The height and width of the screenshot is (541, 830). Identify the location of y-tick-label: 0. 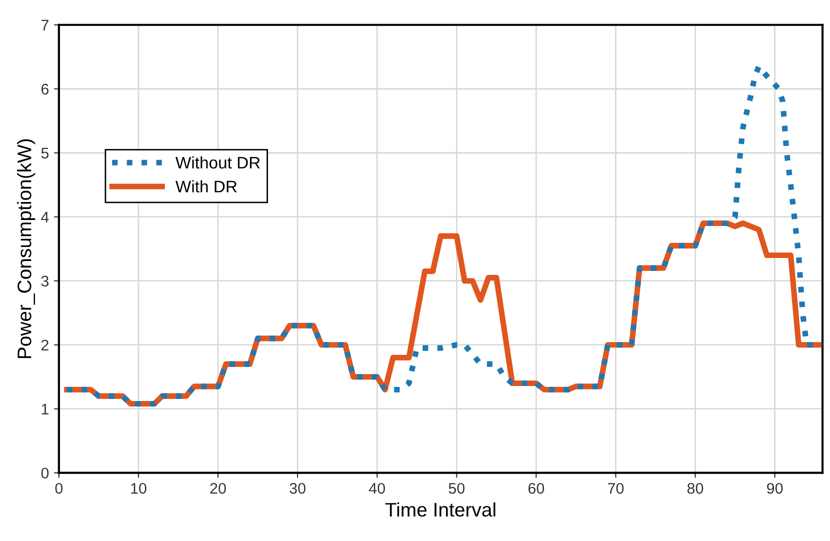
(45, 473).